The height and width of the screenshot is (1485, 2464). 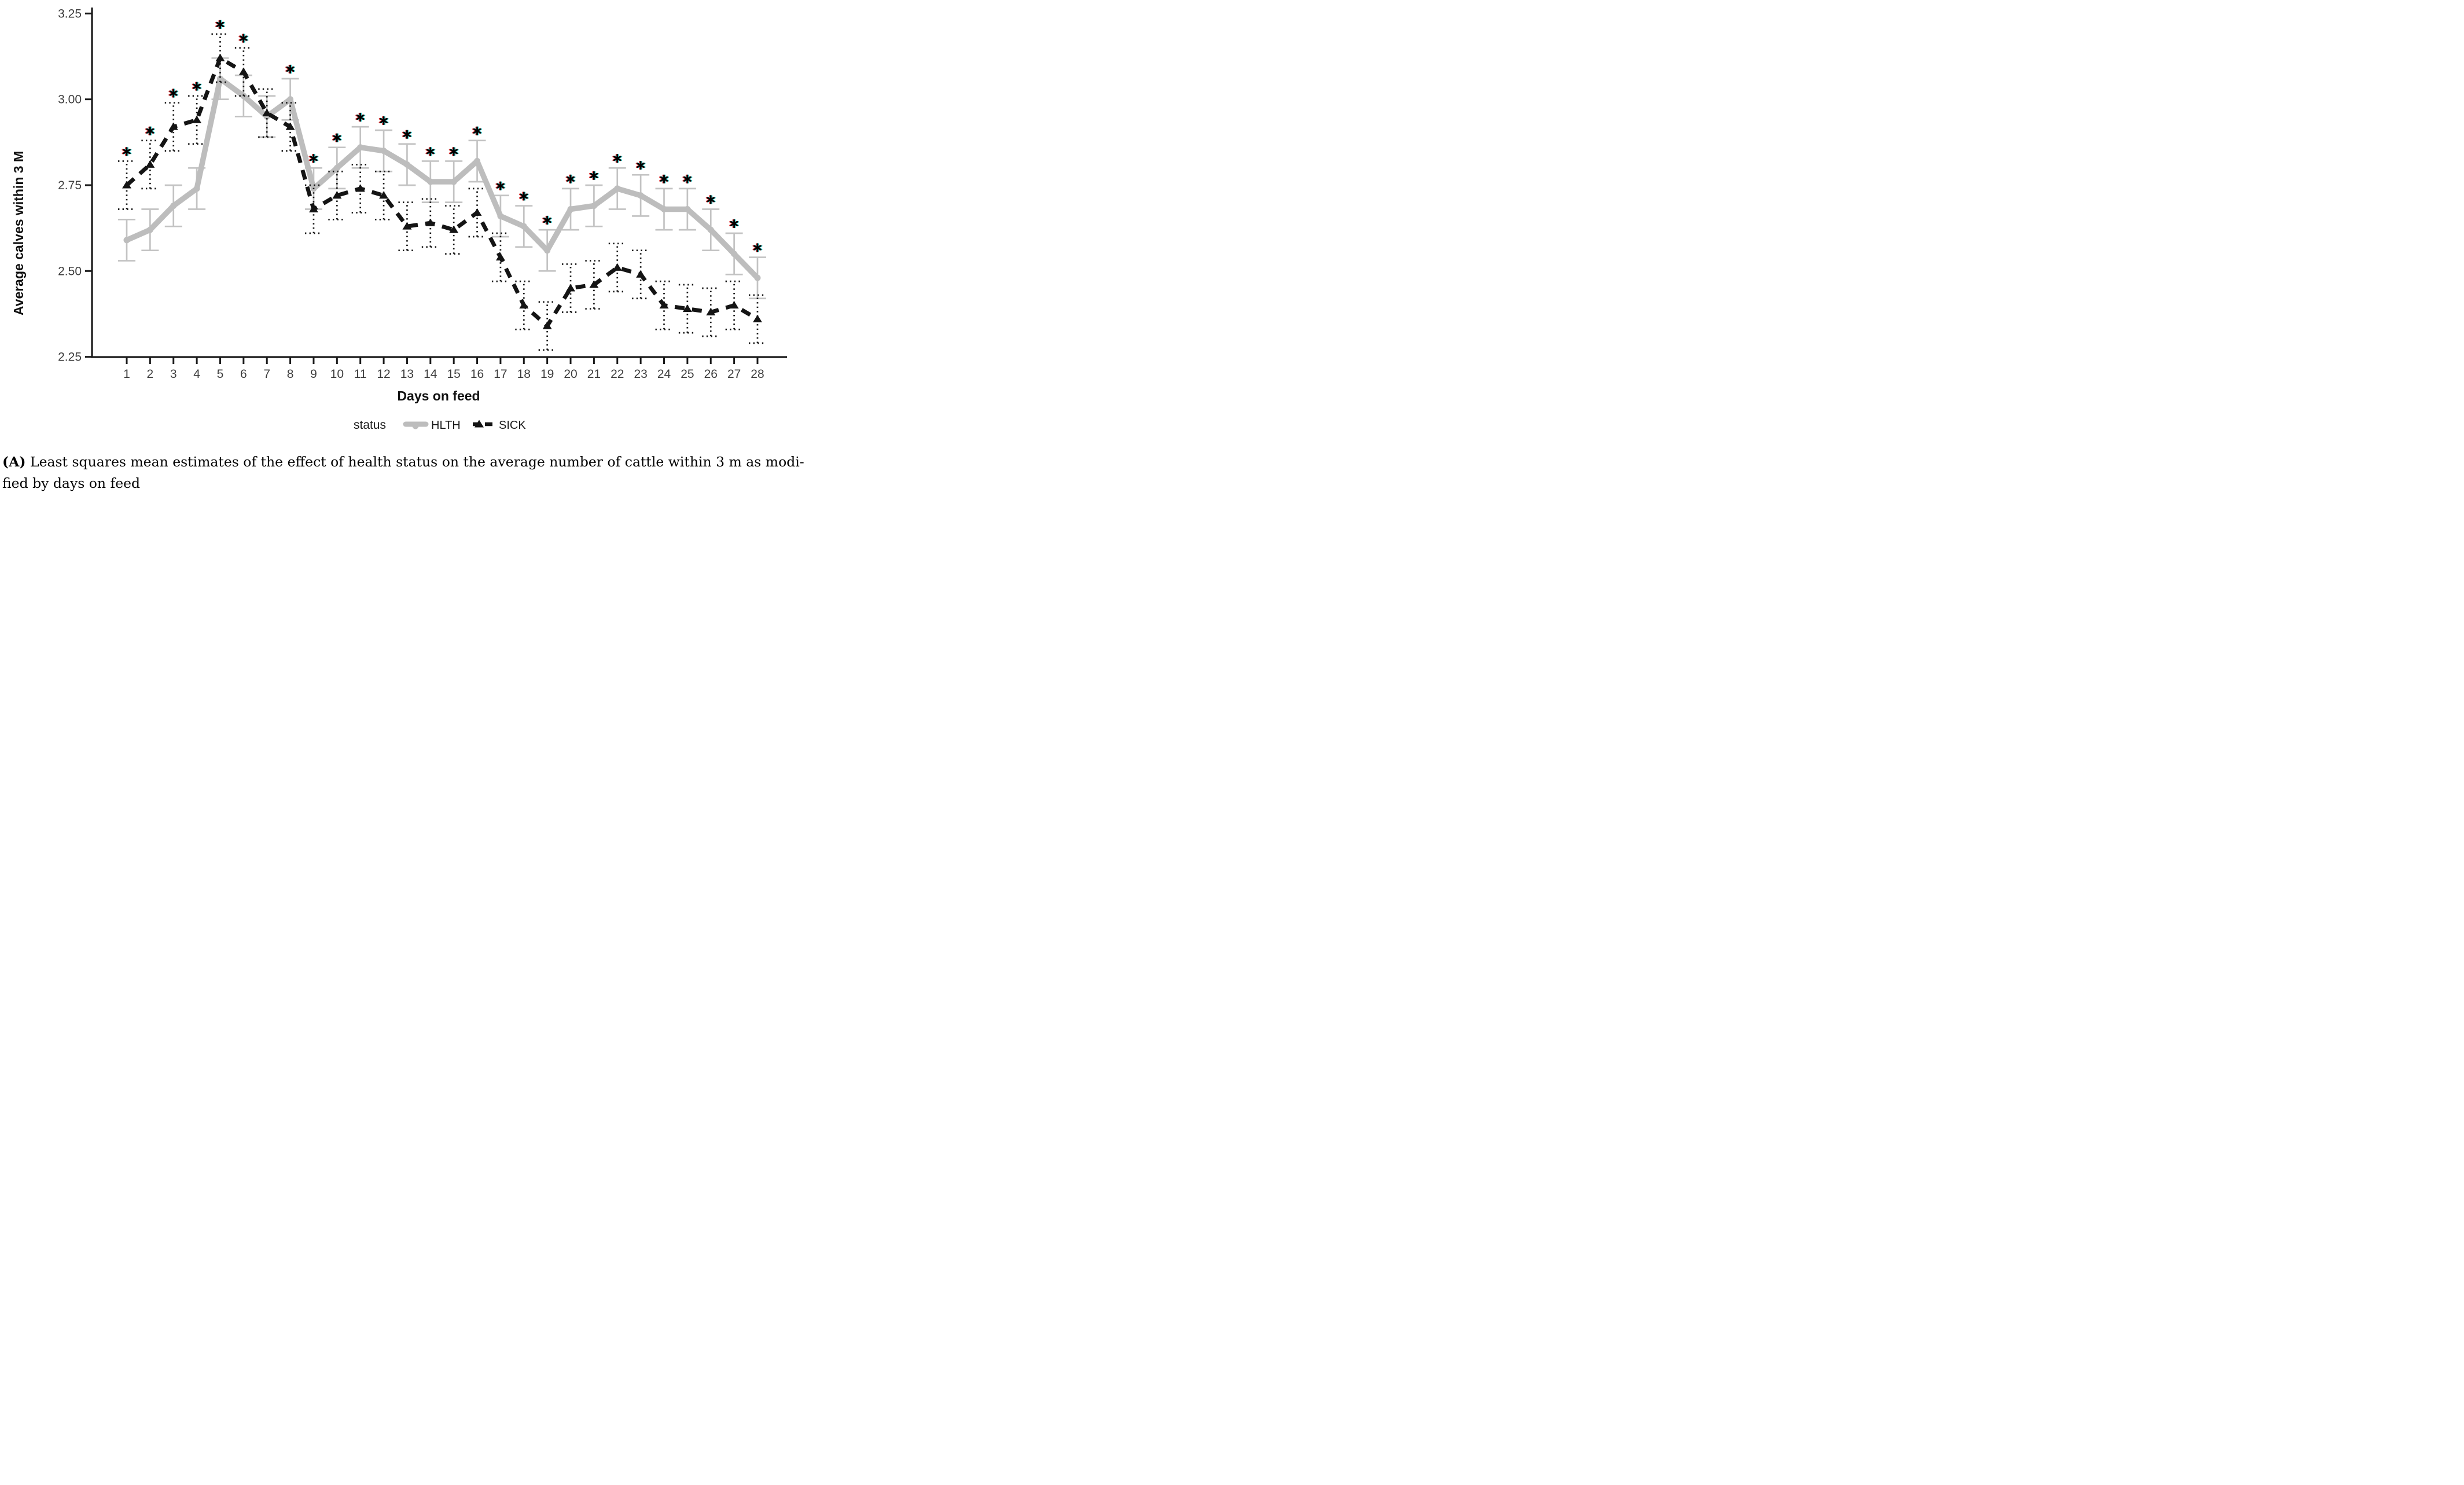 What do you see at coordinates (18, 233) in the screenshot?
I see `y-axis-title: Average calves within 3 M` at bounding box center [18, 233].